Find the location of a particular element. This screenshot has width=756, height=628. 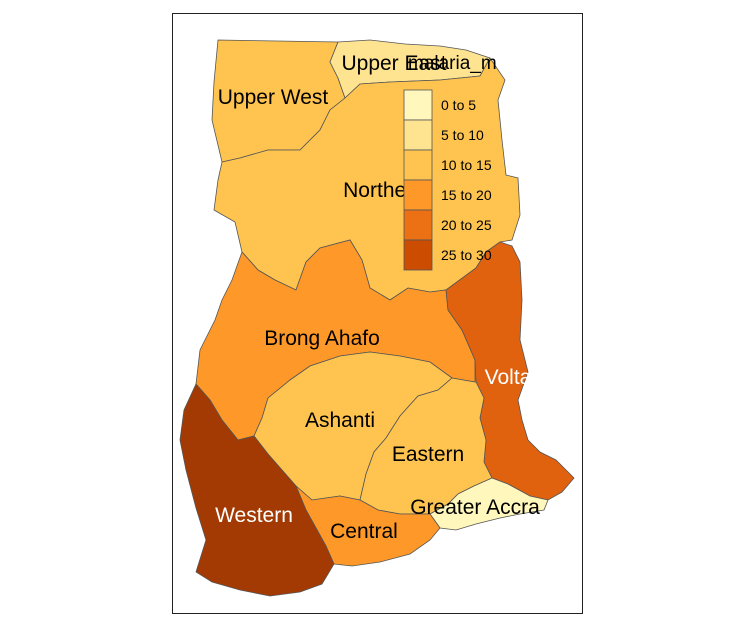

legend-label: 5 to 10 is located at coordinates (462, 135).